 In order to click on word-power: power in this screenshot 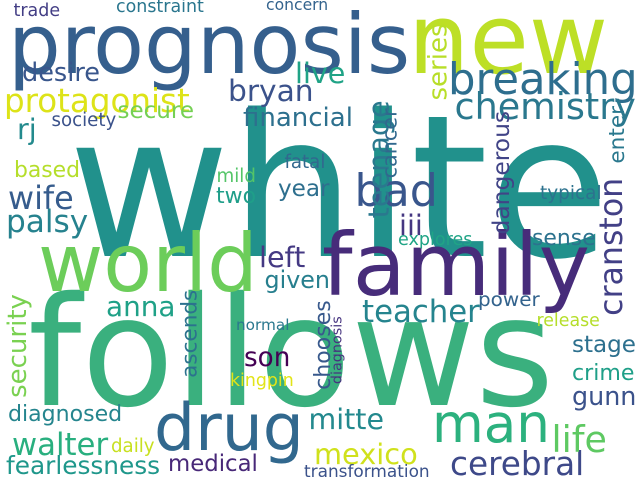, I will do `click(509, 299)`.